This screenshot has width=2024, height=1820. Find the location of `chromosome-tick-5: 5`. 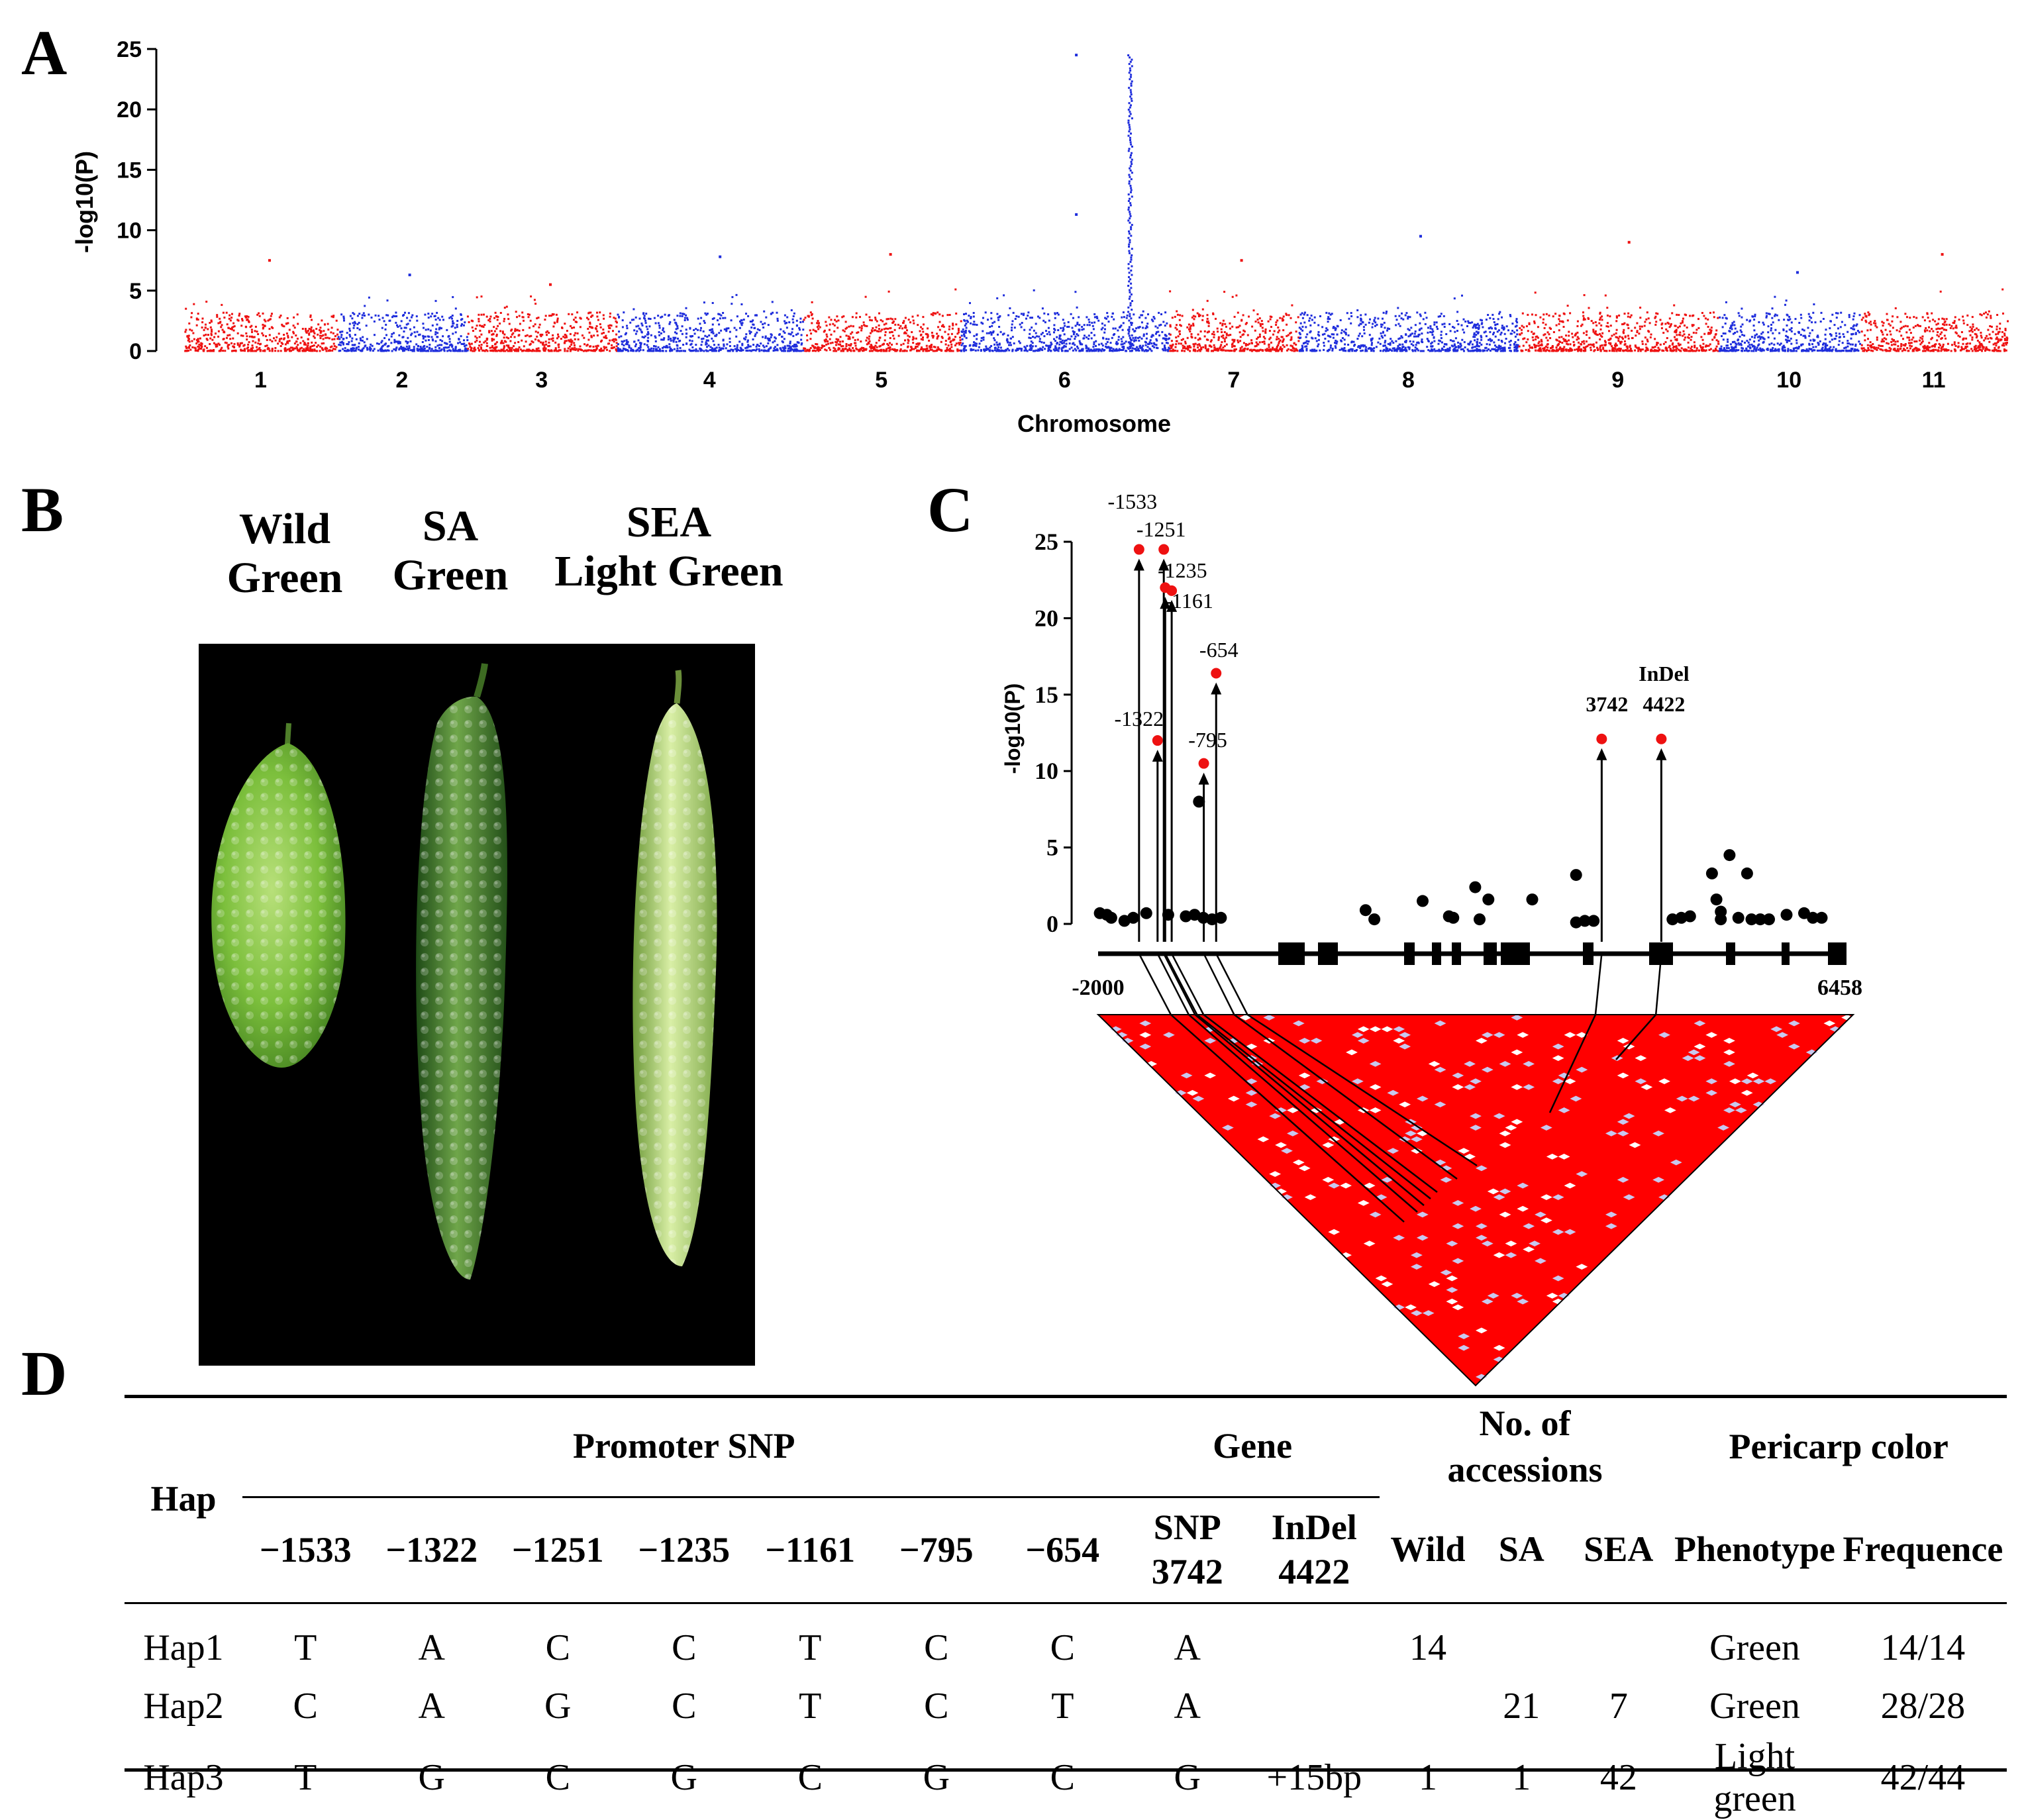

chromosome-tick-5: 5 is located at coordinates (881, 380).